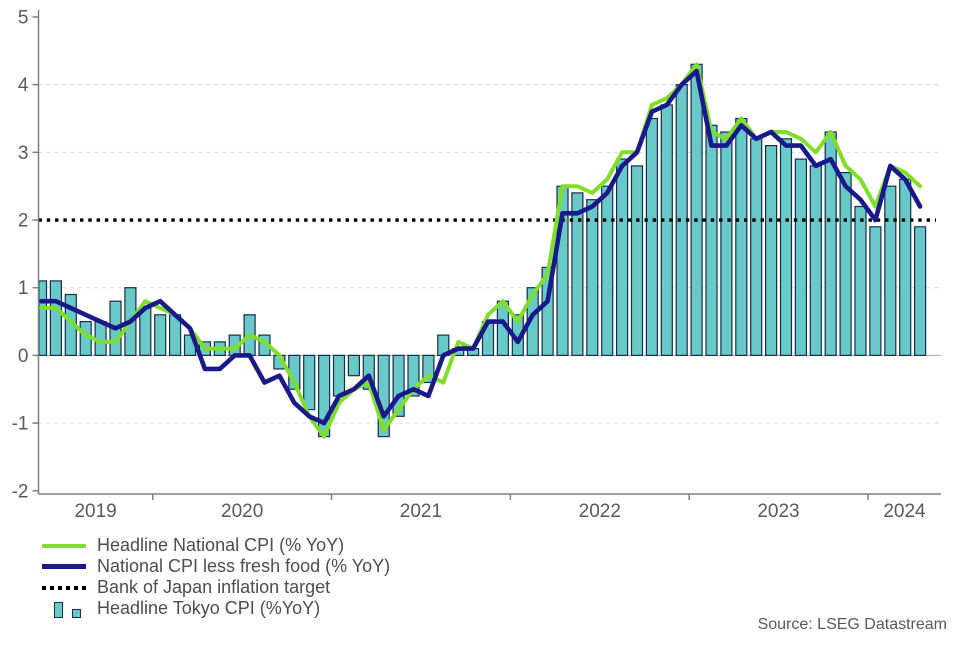 The height and width of the screenshot is (646, 960). I want to click on x-tick-label-2024: 2024, so click(904, 511).